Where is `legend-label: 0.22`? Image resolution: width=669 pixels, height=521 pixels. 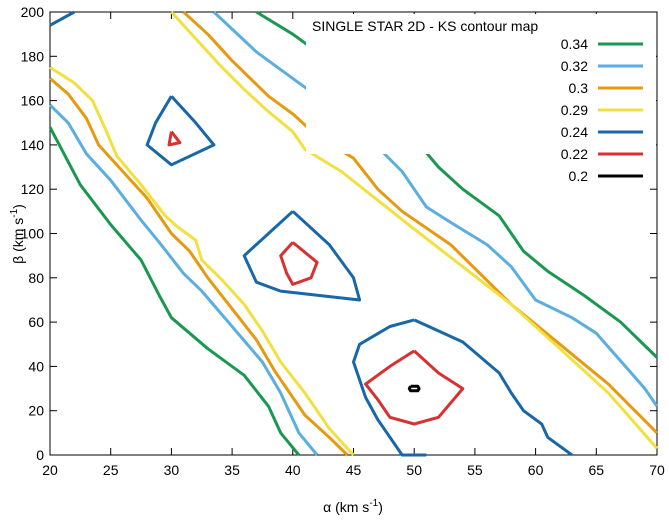
legend-label: 0.22 is located at coordinates (574, 154).